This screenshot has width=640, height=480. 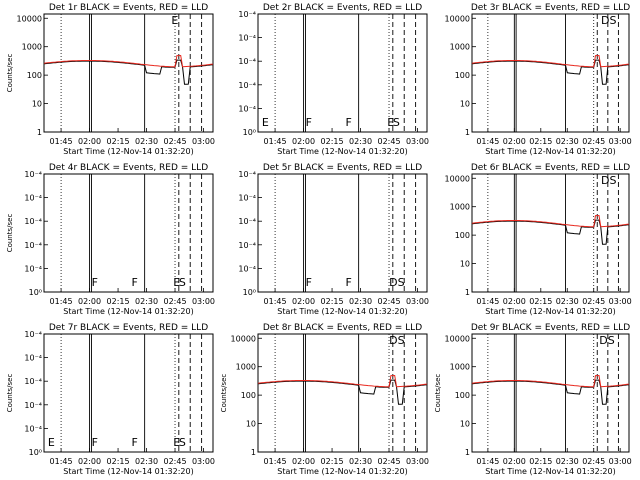 What do you see at coordinates (128, 168) in the screenshot?
I see `panel-title: Det 4r BLACK = Events, RED = LLD` at bounding box center [128, 168].